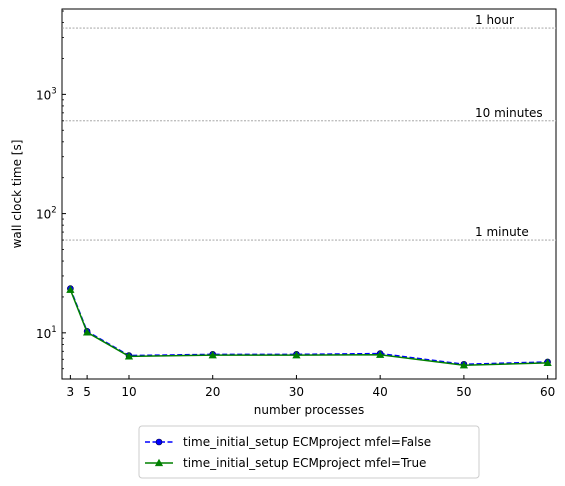 This screenshot has width=565, height=486. Describe the element at coordinates (380, 392) in the screenshot. I see `x-tick-label: 40` at that location.